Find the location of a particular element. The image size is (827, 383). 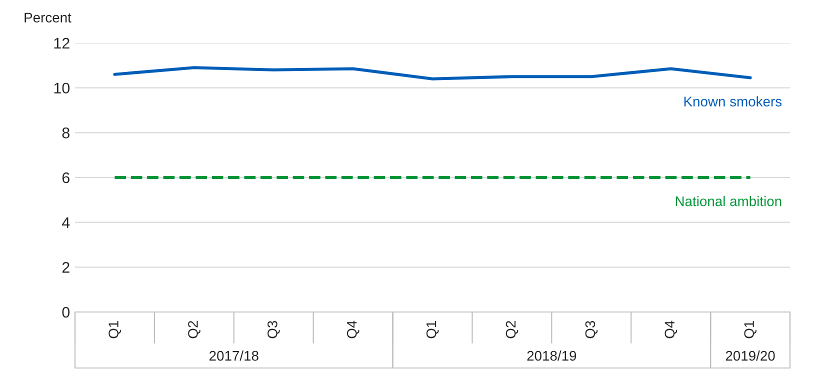

text: 2017/18 is located at coordinates (233, 355).